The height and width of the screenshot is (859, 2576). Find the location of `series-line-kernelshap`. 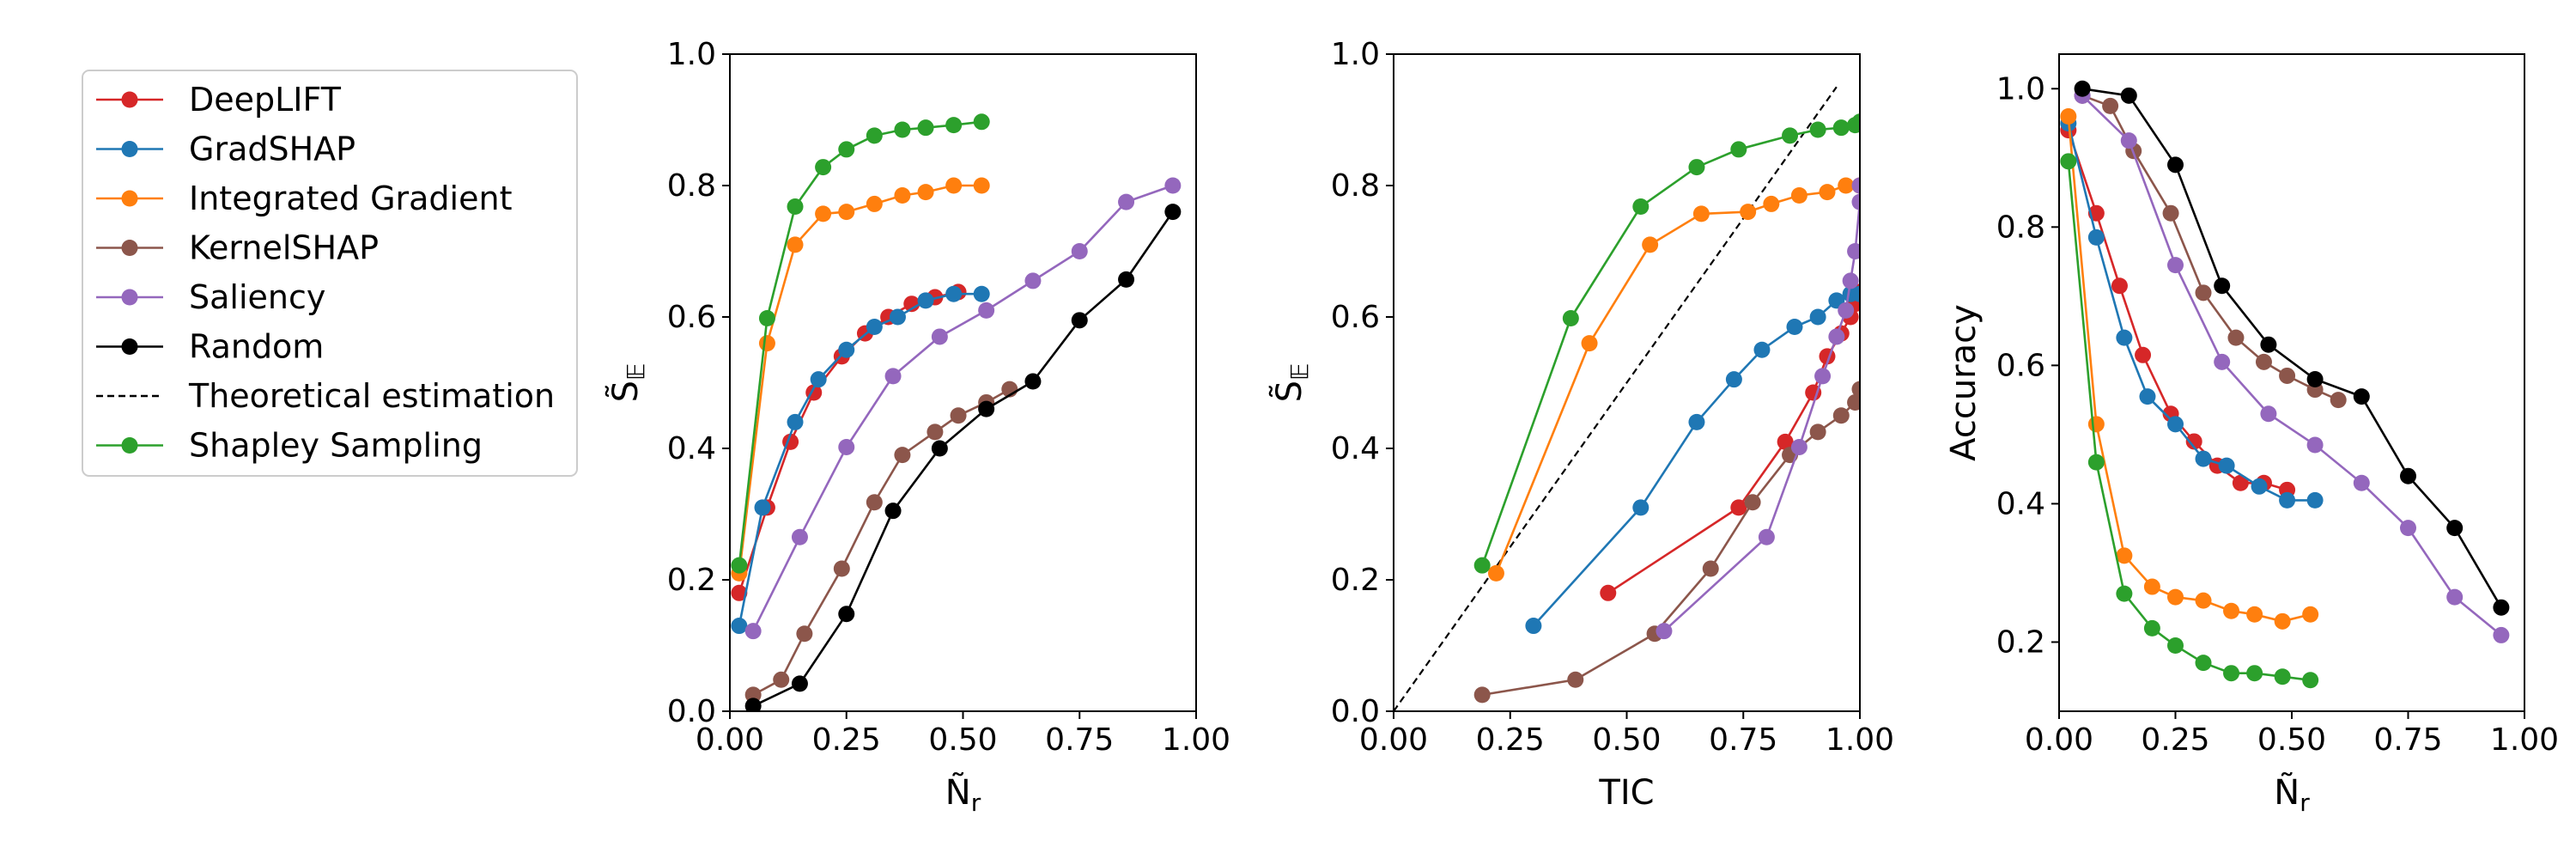

series-line-kernelshap is located at coordinates (2210, 248).